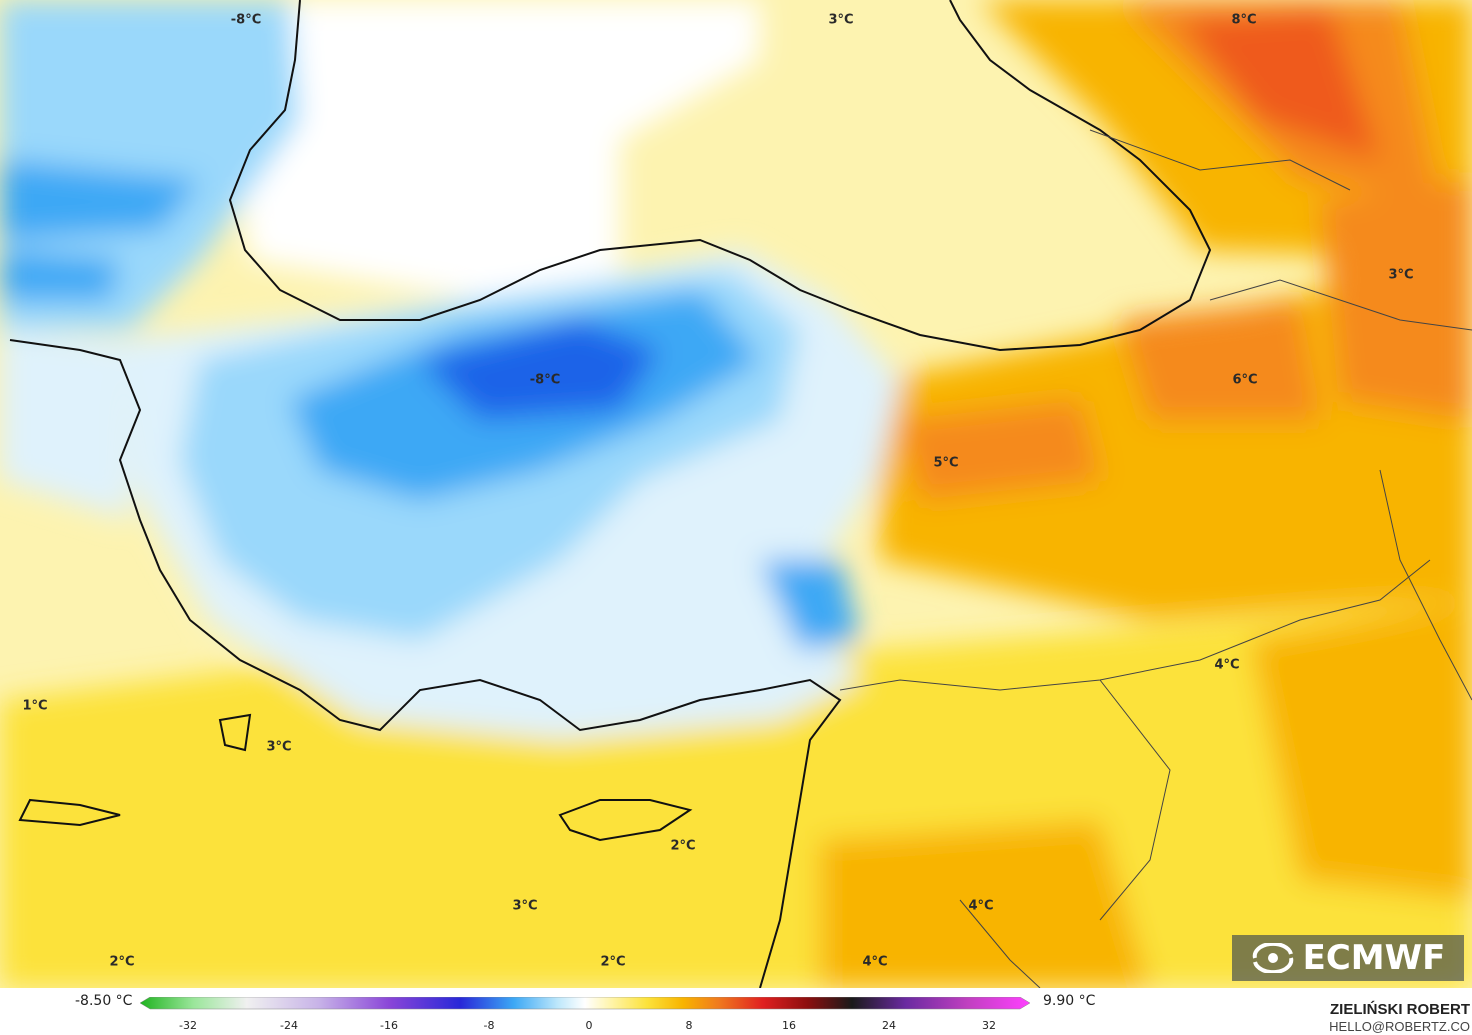 The height and width of the screenshot is (1035, 1472). What do you see at coordinates (1227, 665) in the screenshot?
I see `temp-label-north-iraq: 4°C` at bounding box center [1227, 665].